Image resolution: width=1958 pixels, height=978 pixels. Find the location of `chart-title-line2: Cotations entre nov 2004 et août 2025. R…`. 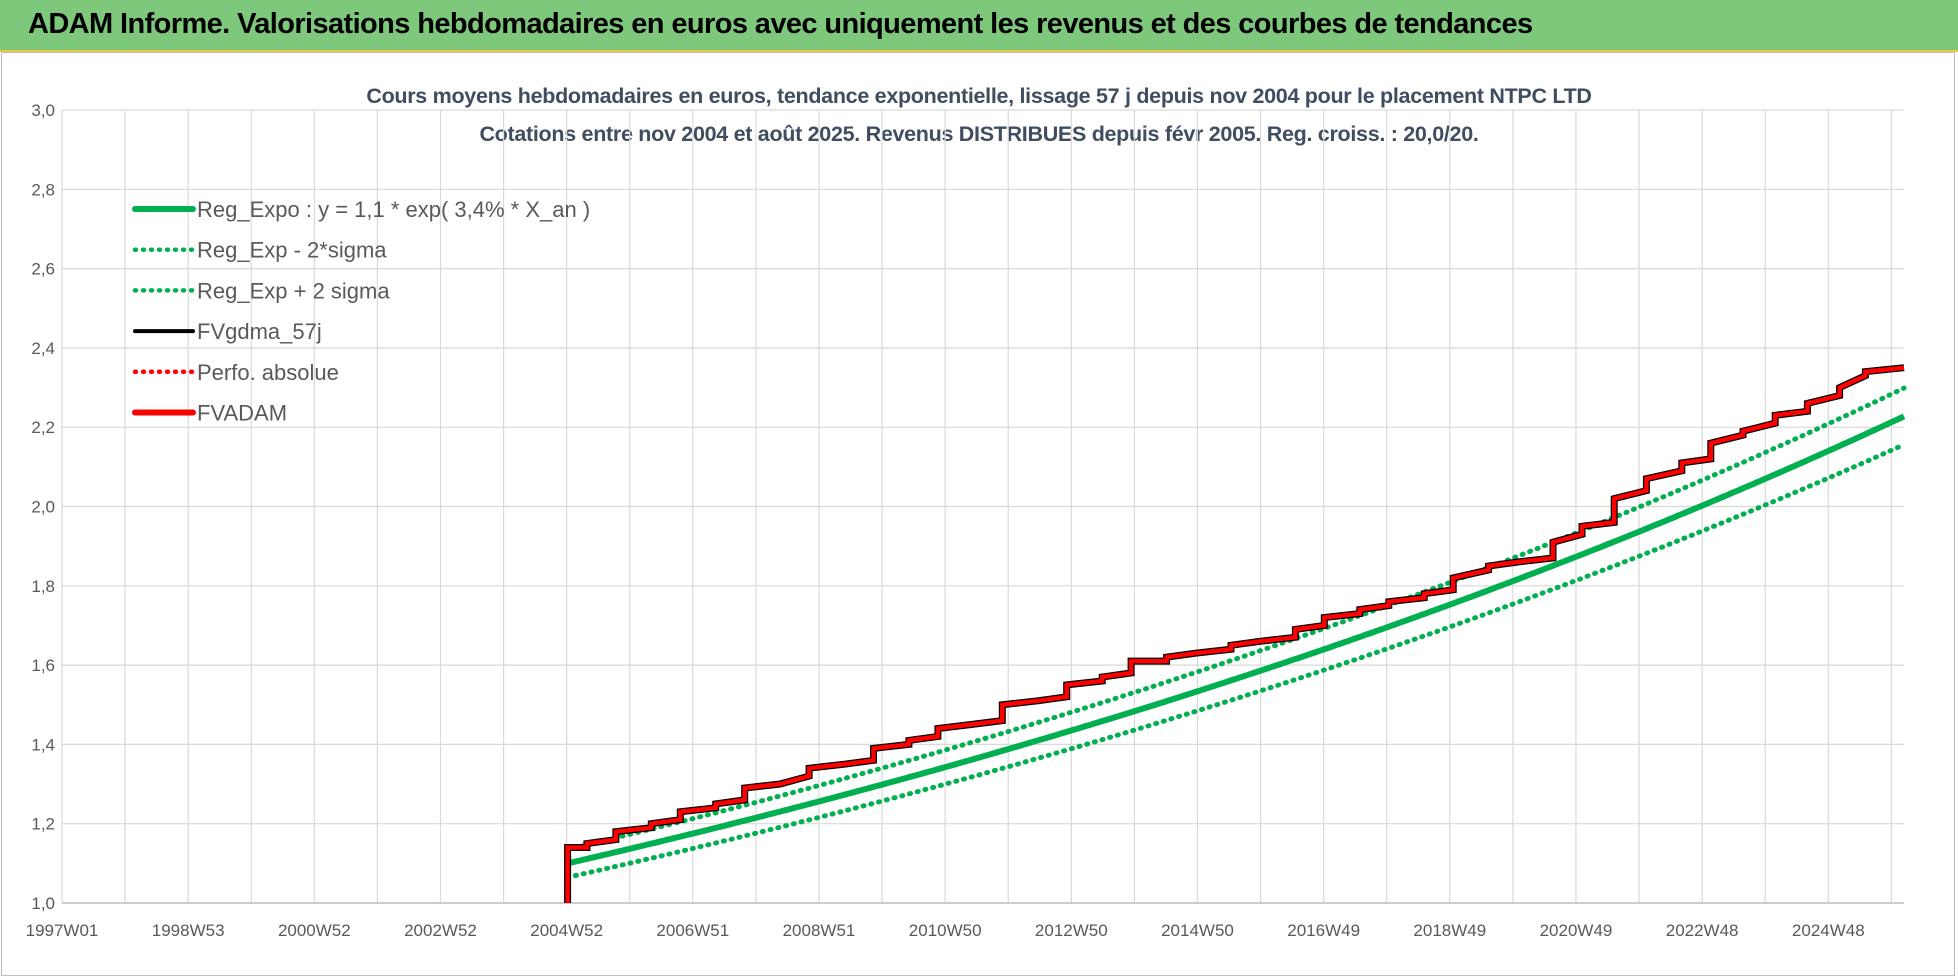

chart-title-line2: Cotations entre nov 2004 et août 2025. R… is located at coordinates (978, 134).